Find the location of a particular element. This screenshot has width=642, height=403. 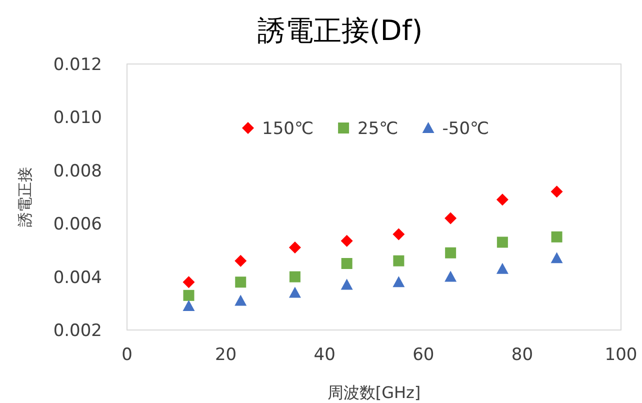

x-tick-label: 20 is located at coordinates (225, 355).